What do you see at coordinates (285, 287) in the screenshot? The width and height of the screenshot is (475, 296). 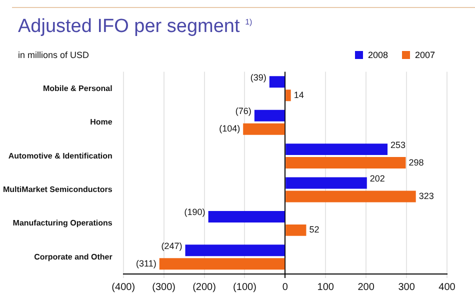 I see `x-tick-label: 0` at bounding box center [285, 287].